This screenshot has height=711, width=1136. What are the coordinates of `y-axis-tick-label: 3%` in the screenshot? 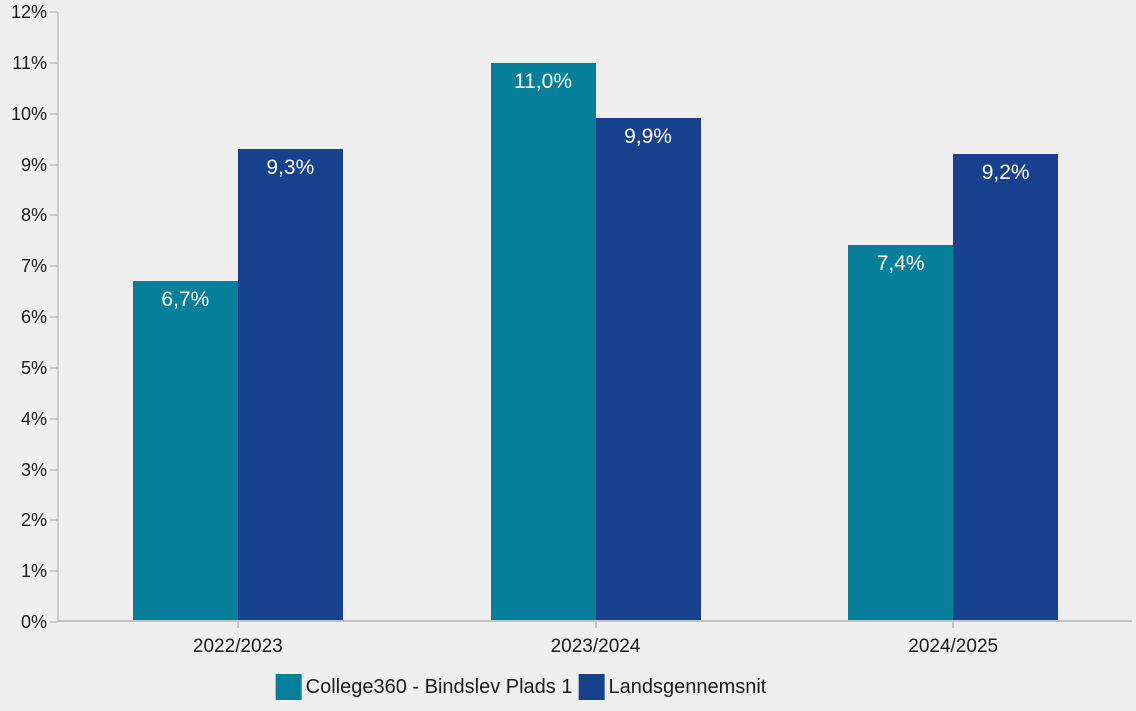 It's located at (33, 469).